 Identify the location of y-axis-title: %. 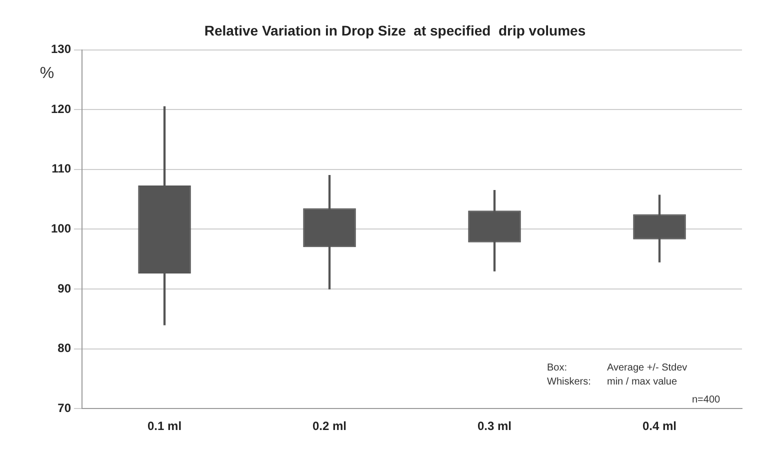
(47, 73).